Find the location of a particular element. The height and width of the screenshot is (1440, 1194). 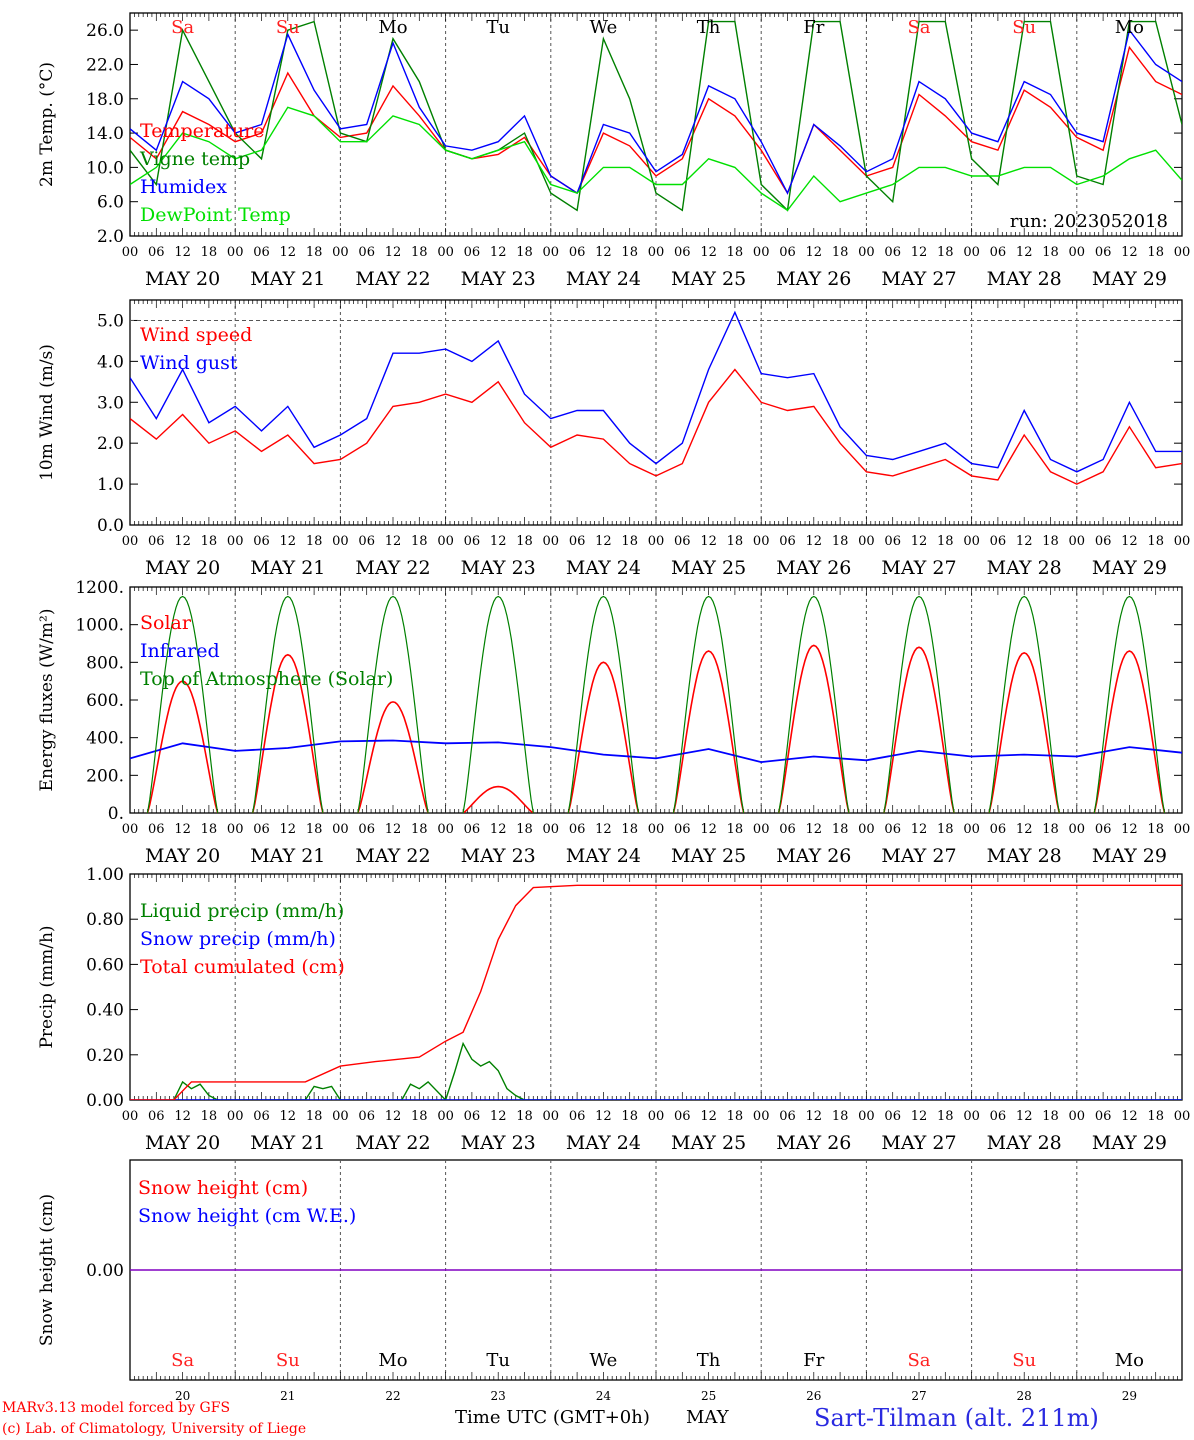

y-tick-label: 0.80 is located at coordinates (105, 920).